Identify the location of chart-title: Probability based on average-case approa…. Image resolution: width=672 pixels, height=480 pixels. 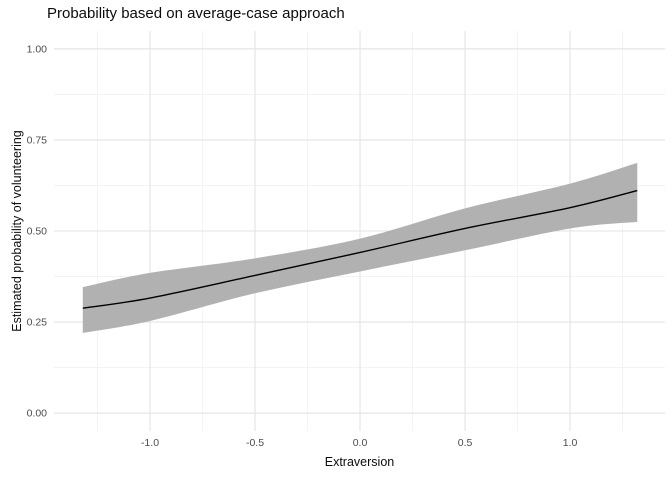
(196, 13).